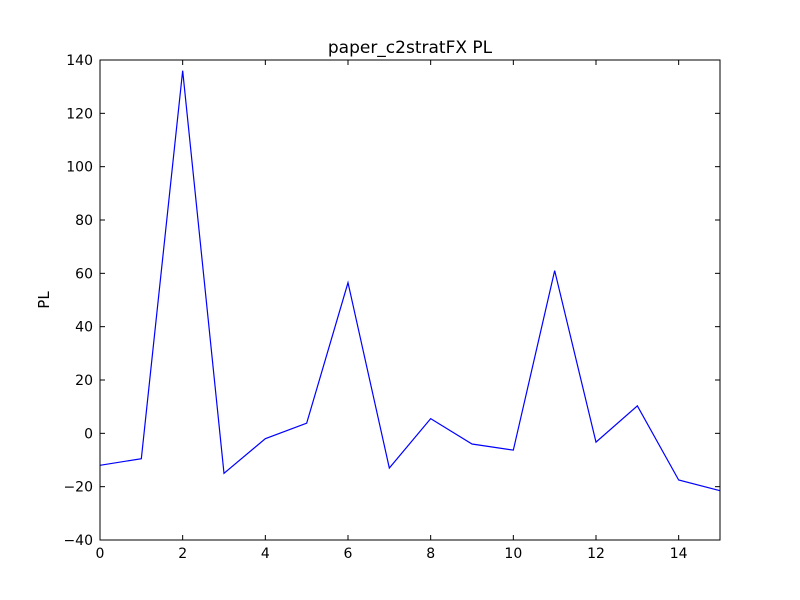  I want to click on x-tick-label: 12, so click(596, 554).